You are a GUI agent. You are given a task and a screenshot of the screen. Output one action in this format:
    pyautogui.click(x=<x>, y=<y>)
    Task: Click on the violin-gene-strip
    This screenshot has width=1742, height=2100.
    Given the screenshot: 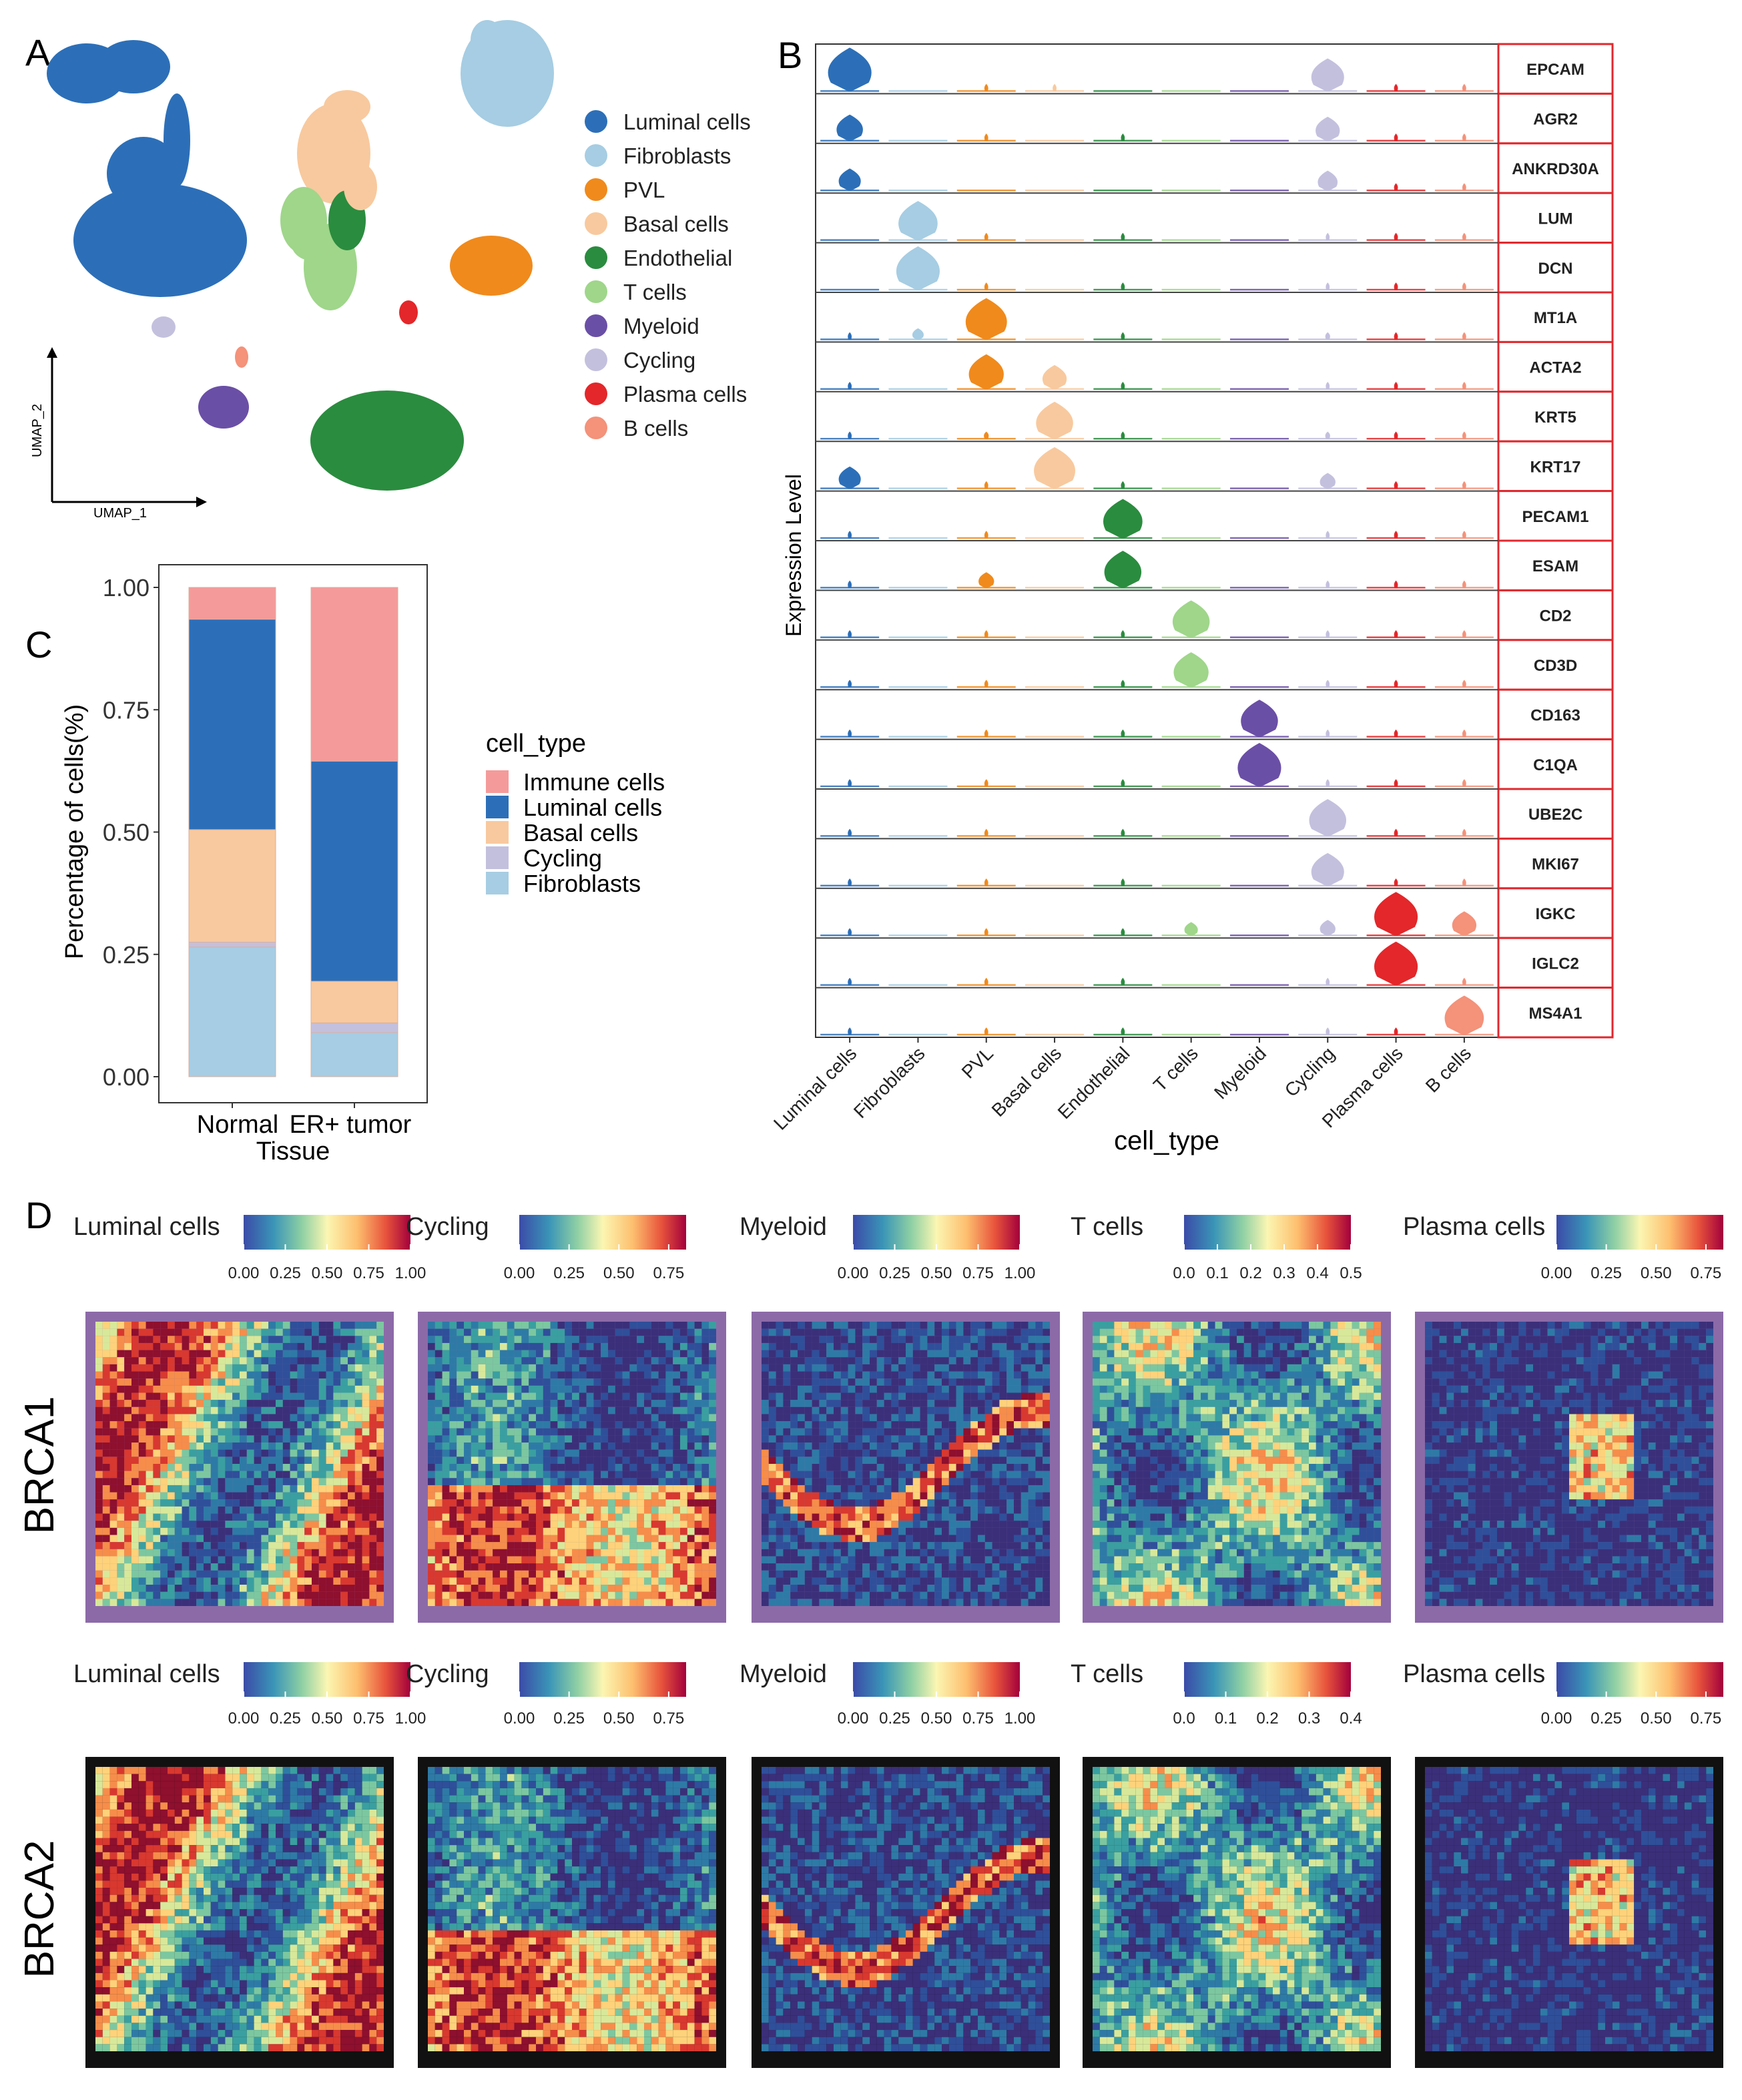 What is the action you would take?
    pyautogui.click(x=1556, y=963)
    